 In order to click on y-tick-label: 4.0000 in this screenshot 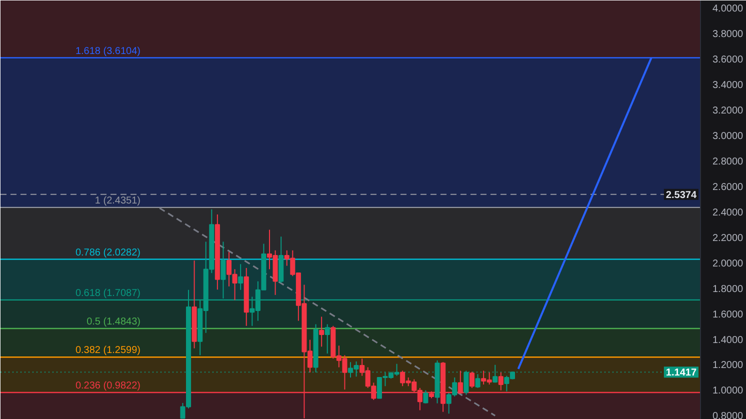, I will do `click(728, 9)`.